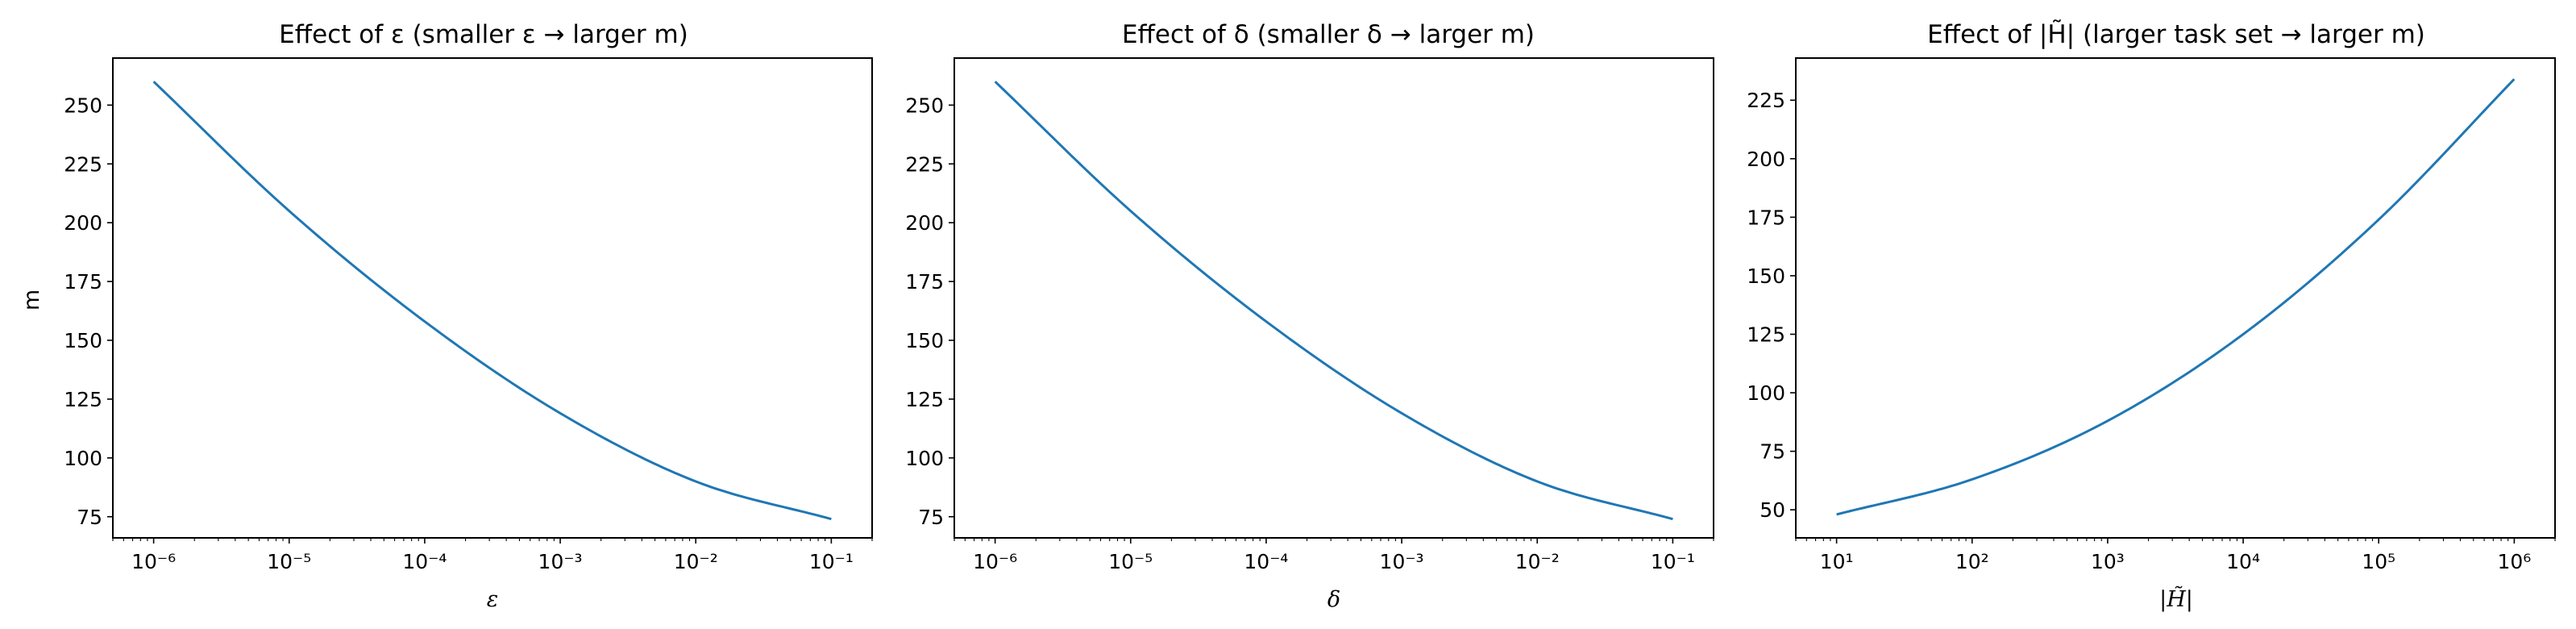 The width and height of the screenshot is (2576, 629). Describe the element at coordinates (1772, 510) in the screenshot. I see `y-tick-label: 50` at that location.